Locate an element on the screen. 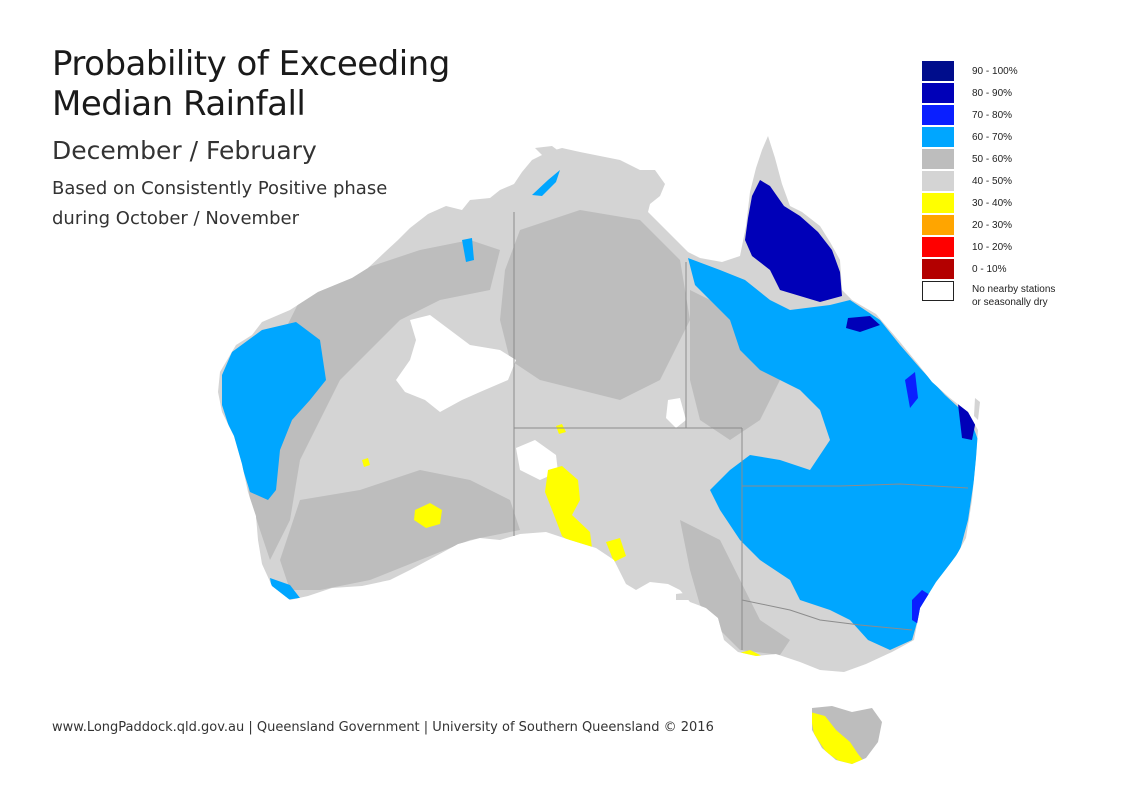 The image size is (1123, 794). legend-item-60-70: 60 - 70% is located at coordinates (1007, 138).